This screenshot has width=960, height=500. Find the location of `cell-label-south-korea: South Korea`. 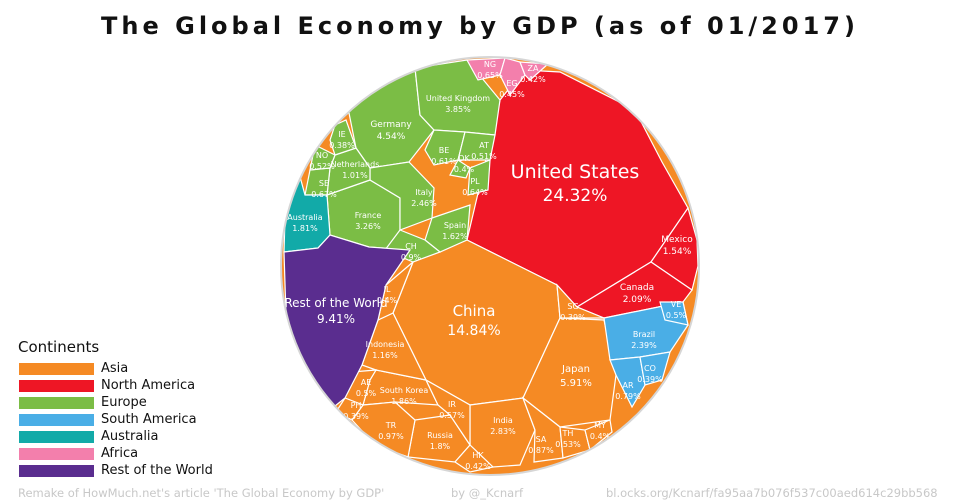

cell-label-south-korea: South Korea is located at coordinates (404, 390).